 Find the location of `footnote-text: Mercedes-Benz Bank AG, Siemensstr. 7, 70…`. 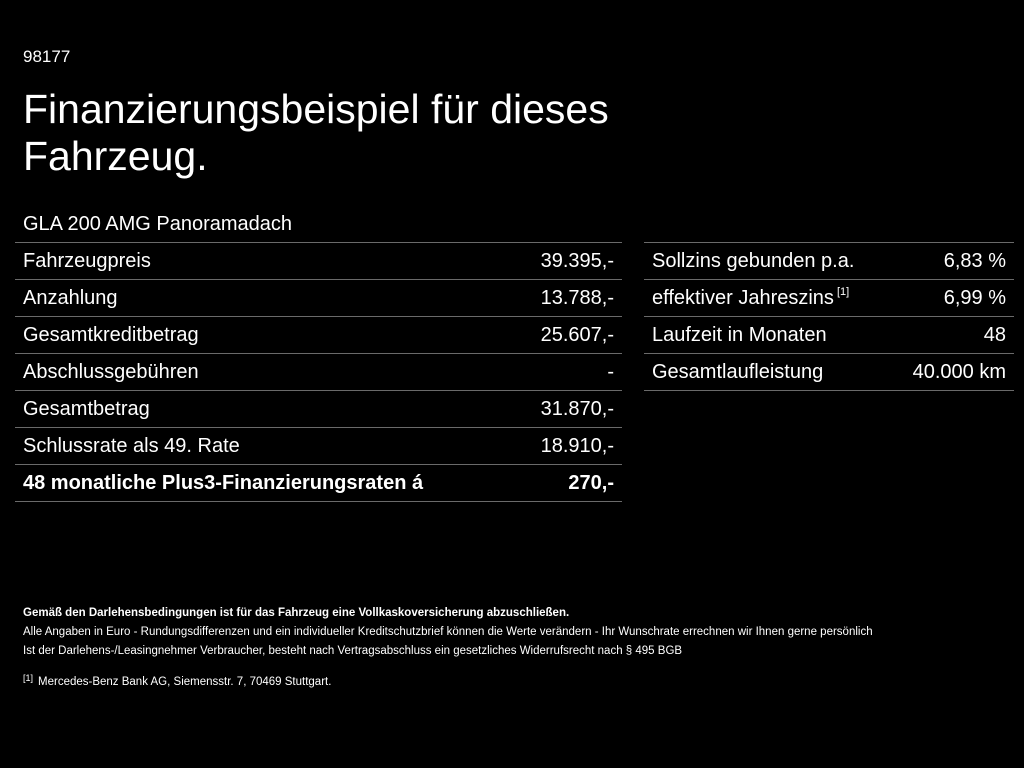

footnote-text: Mercedes-Benz Bank AG, Siemensstr. 7, 70… is located at coordinates (185, 682).